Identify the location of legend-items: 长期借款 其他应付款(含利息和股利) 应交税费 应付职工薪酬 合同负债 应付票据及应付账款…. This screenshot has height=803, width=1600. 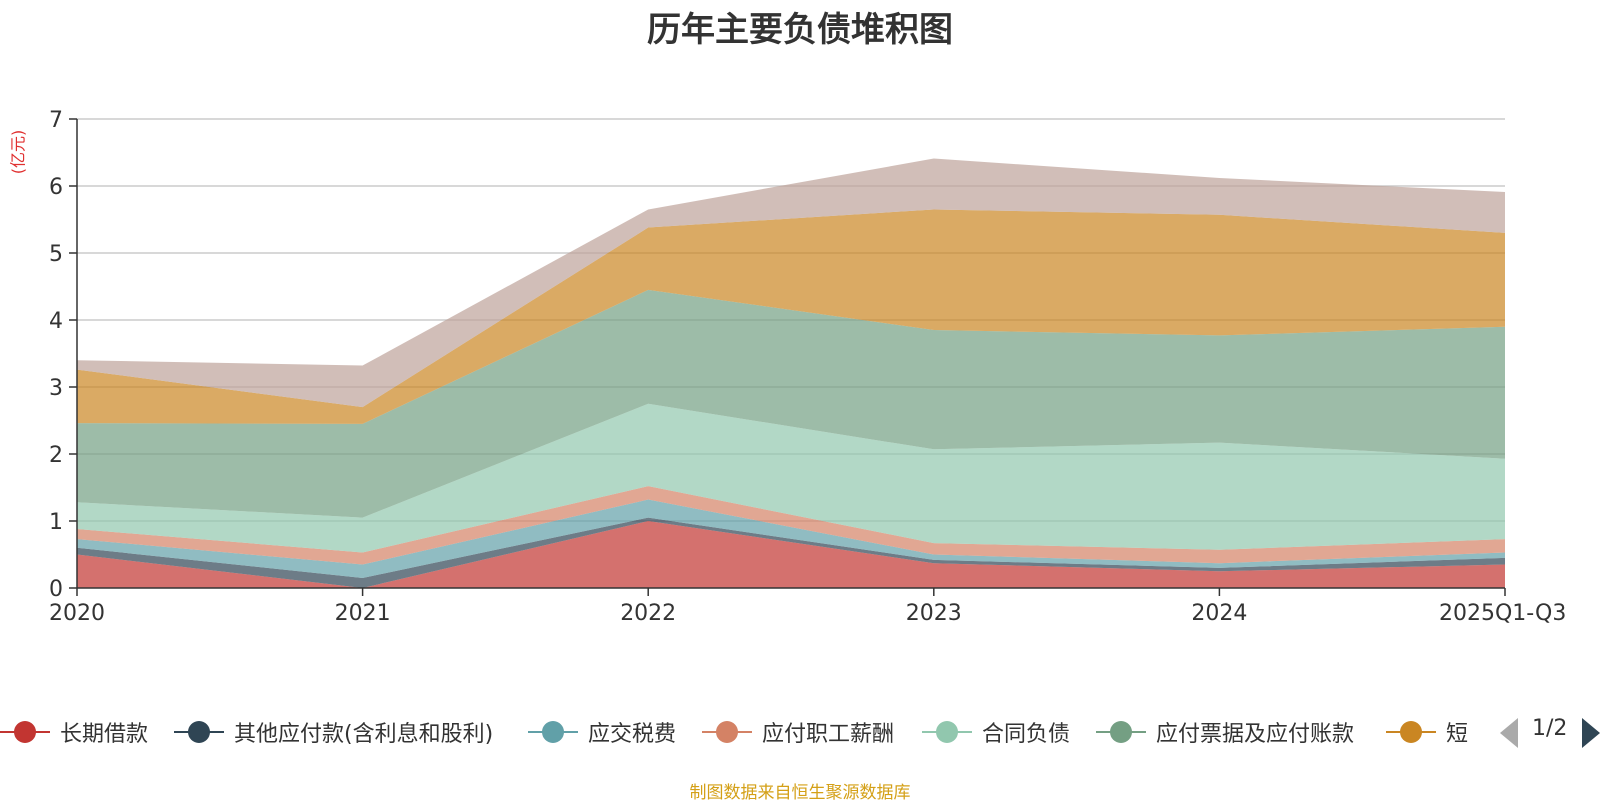
(740, 732).